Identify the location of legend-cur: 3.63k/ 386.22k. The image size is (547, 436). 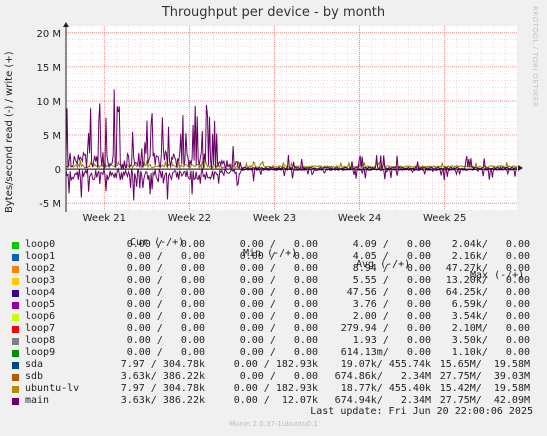
(162, 376).